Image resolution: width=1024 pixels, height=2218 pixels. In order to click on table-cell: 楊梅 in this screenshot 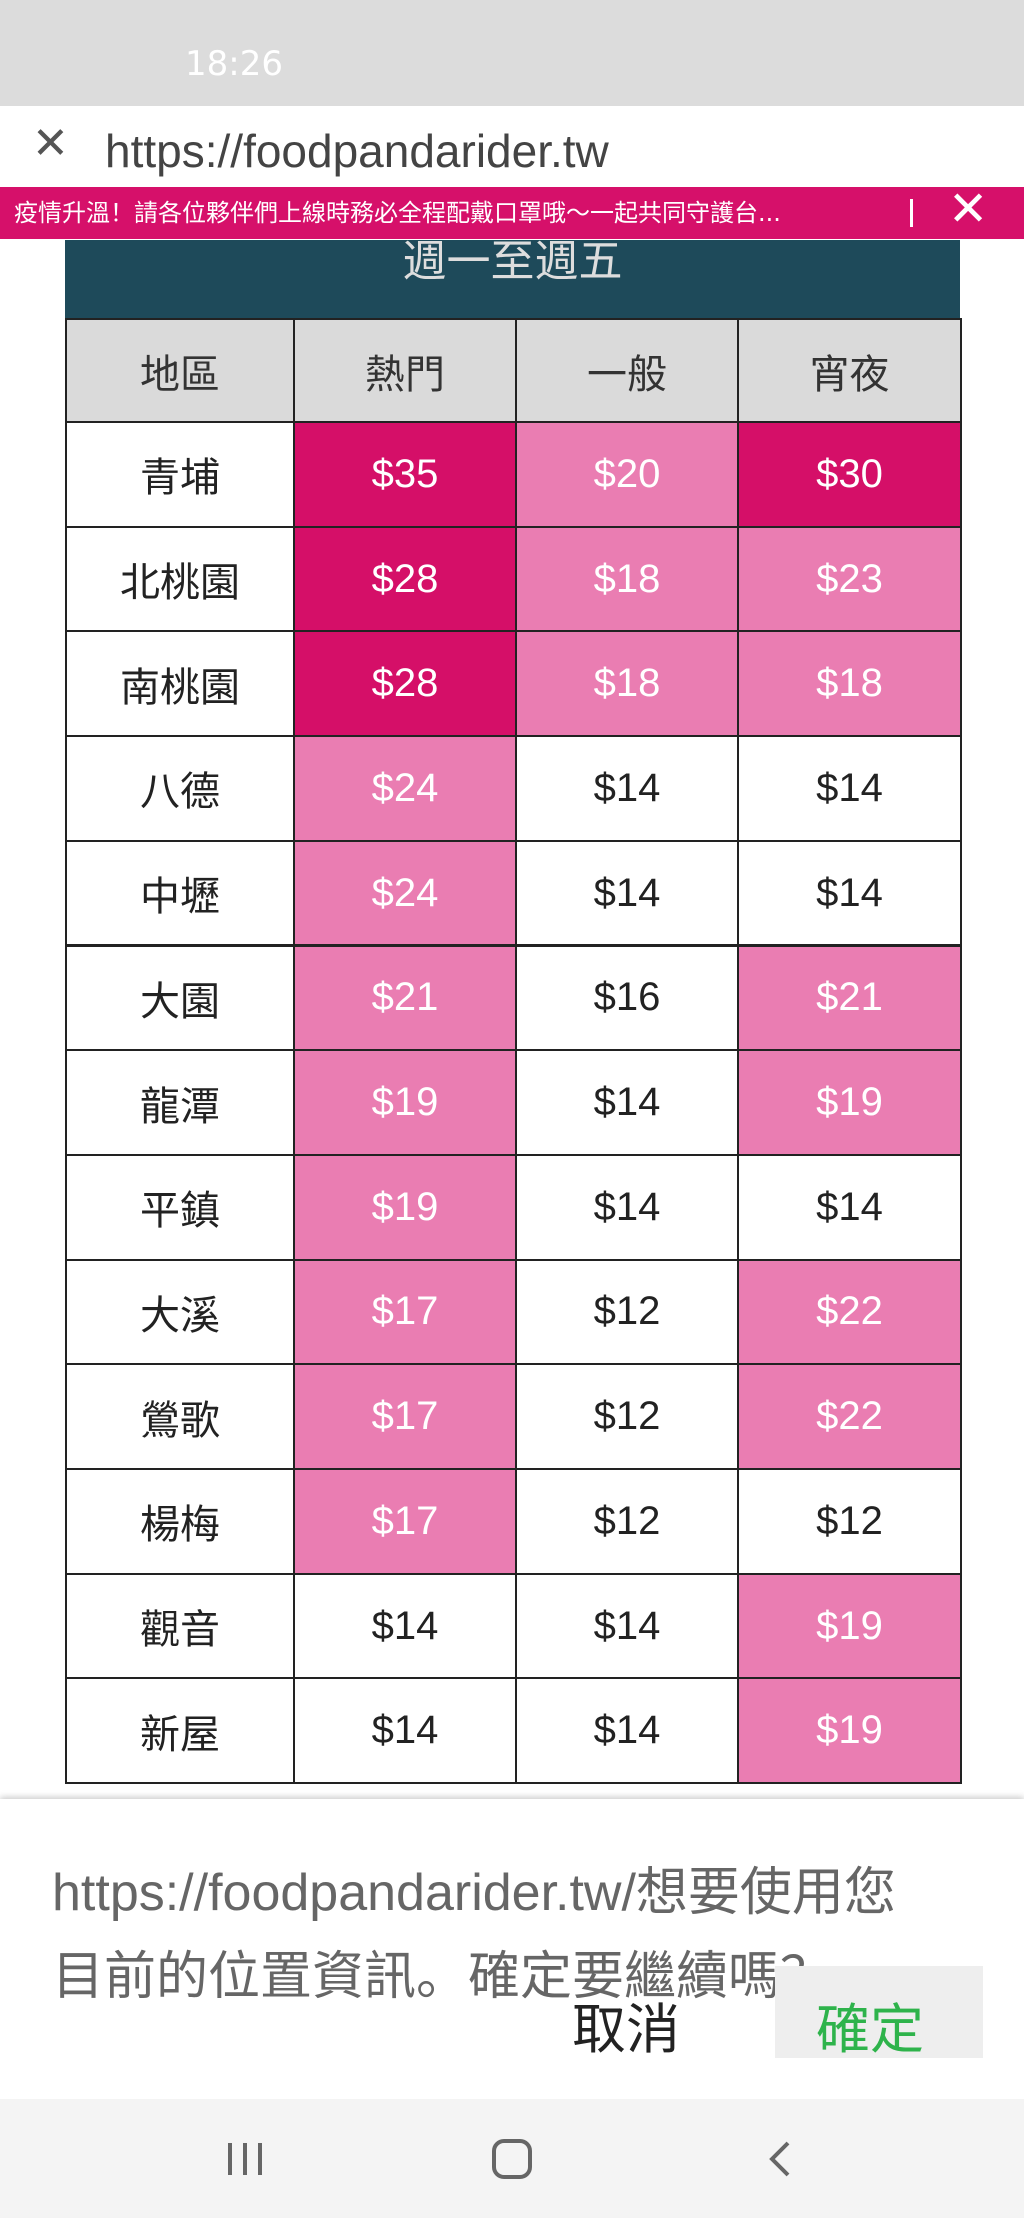, I will do `click(180, 1521)`.